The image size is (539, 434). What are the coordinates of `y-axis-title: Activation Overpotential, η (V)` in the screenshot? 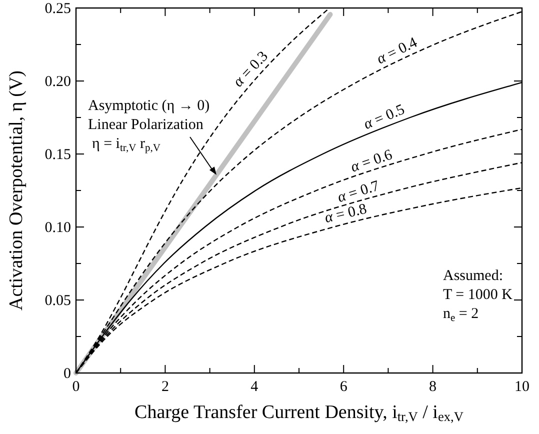 It's located at (16, 190).